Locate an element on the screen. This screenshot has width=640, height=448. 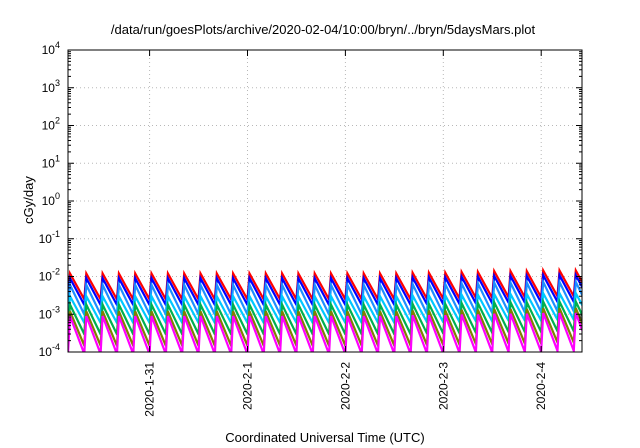
y-tick-label: 10¹ is located at coordinates (51, 161).